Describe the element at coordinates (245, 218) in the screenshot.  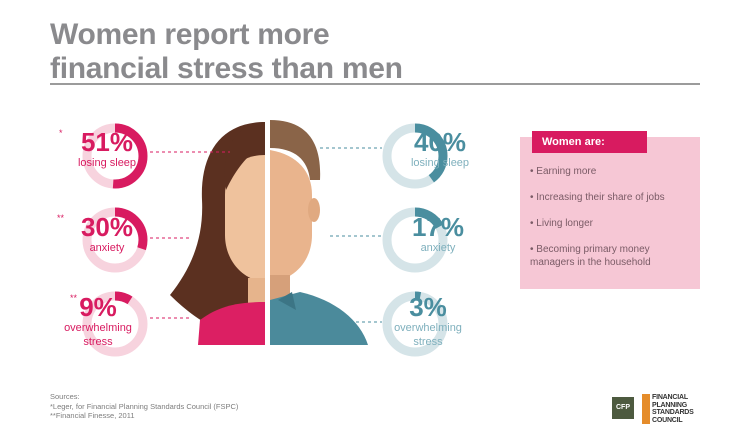
I see `woman-face-icon` at that location.